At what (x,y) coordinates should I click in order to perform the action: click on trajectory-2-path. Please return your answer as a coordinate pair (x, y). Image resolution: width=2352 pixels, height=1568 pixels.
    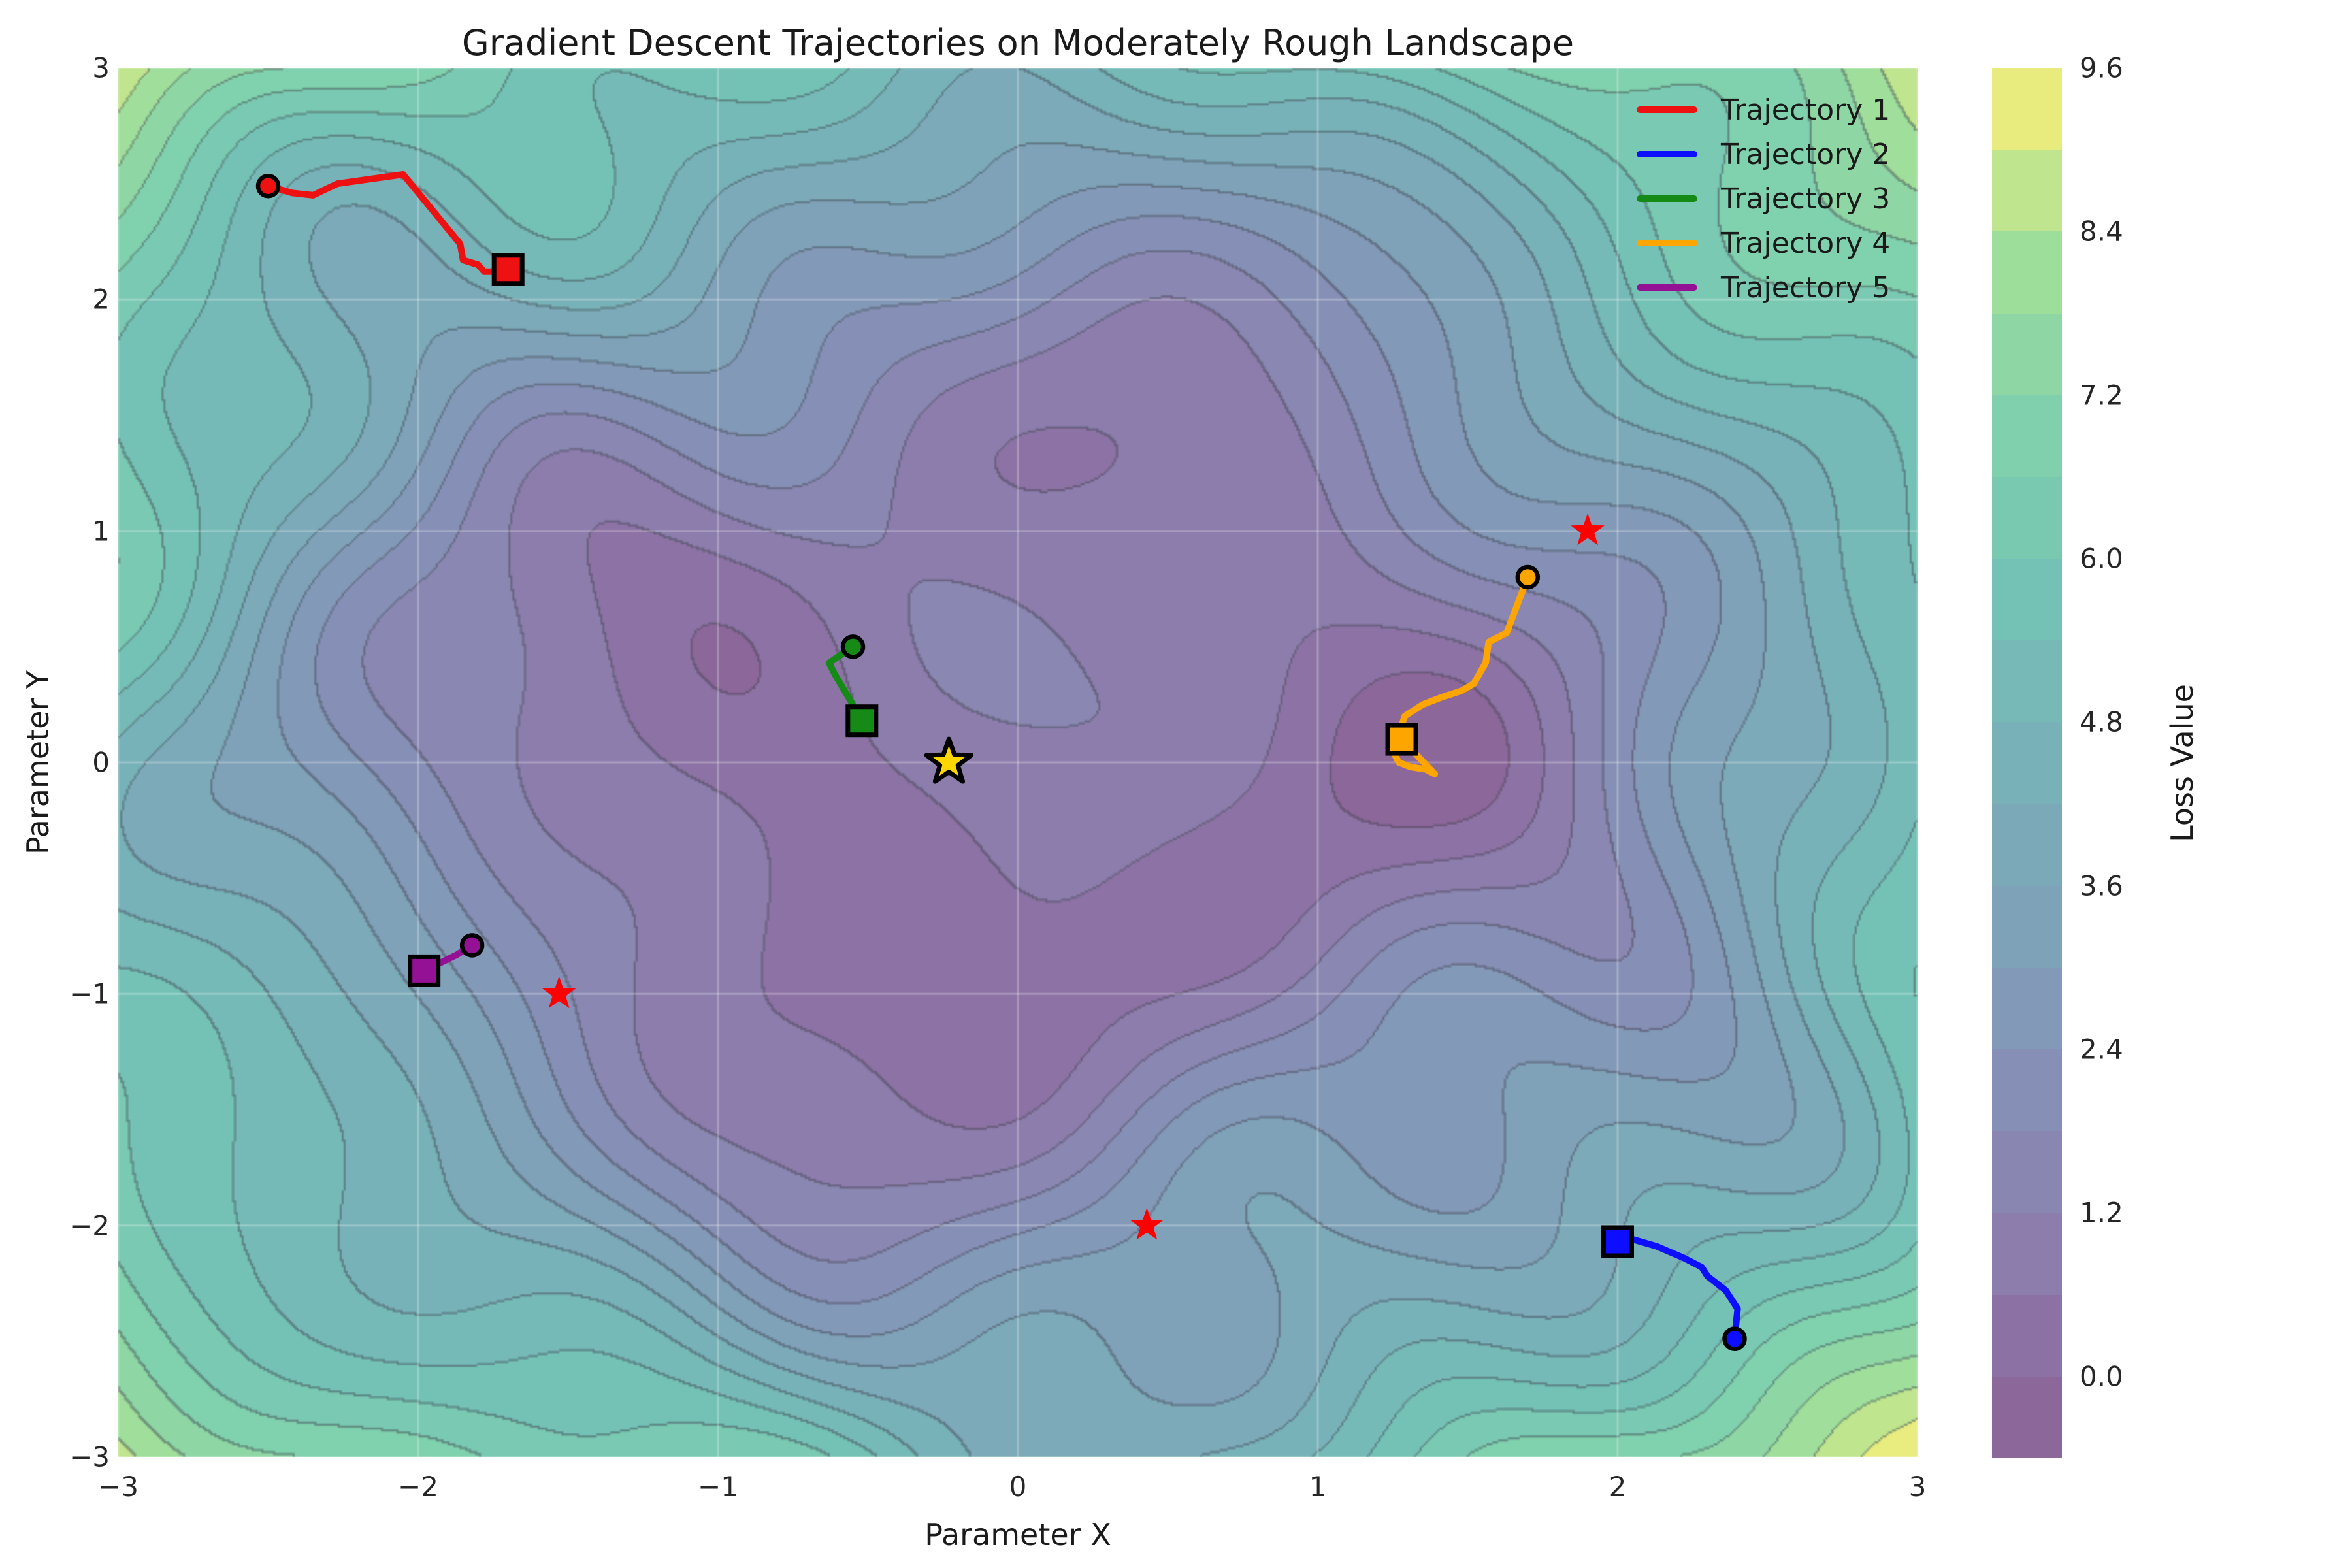
    Looking at the image, I should click on (1677, 1287).